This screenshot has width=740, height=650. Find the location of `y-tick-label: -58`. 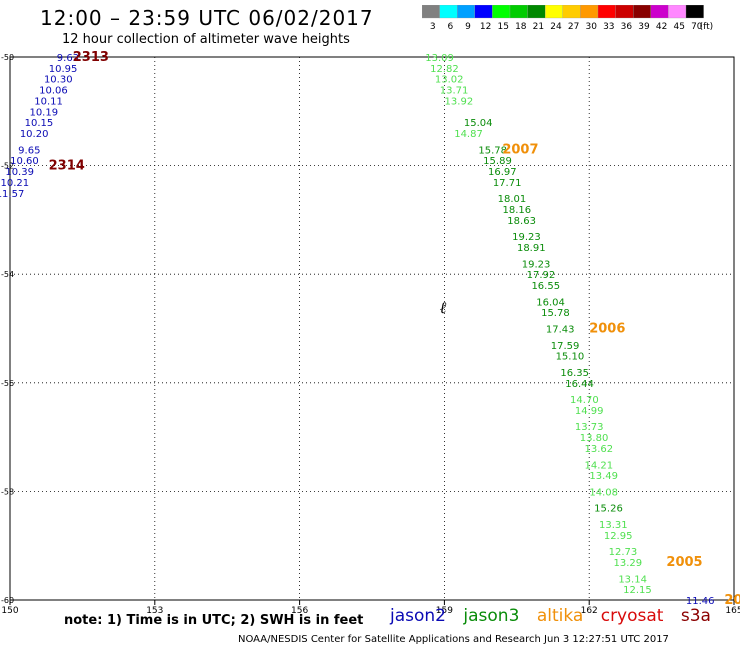

y-tick-label: -58 is located at coordinates (7, 491).